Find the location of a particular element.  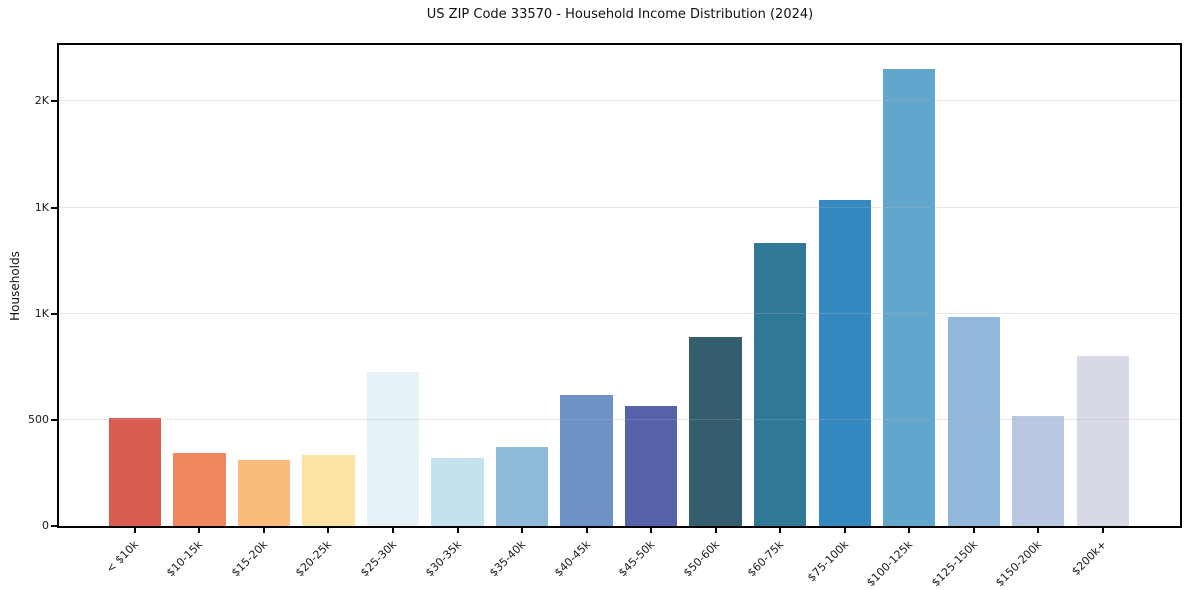

x-tick-label: $25-30k is located at coordinates (378, 559).